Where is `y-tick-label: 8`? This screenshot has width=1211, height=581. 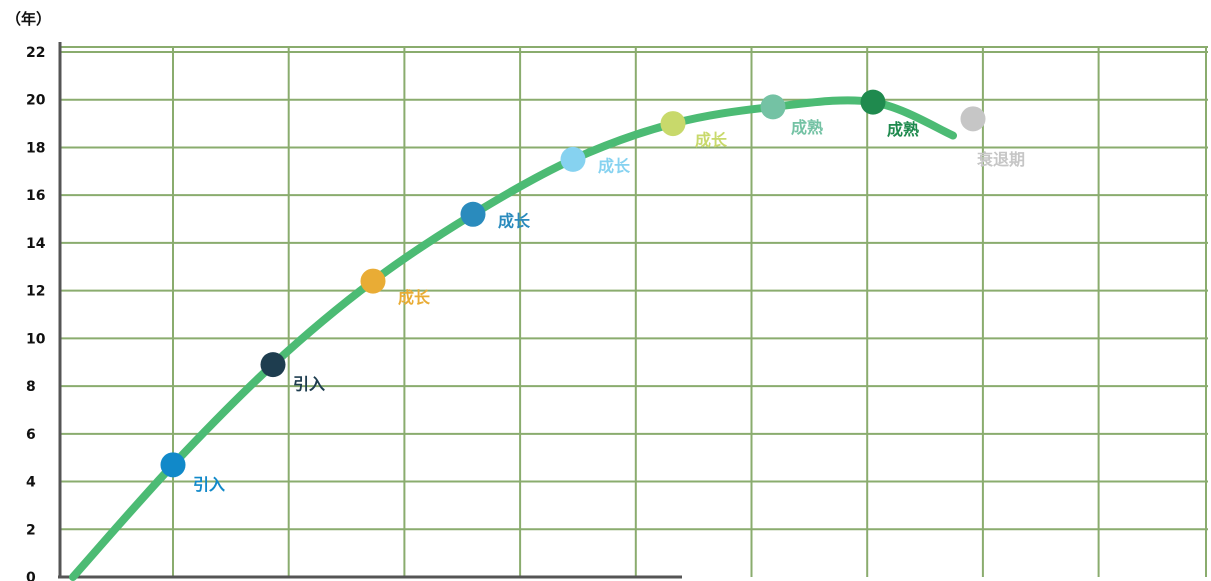 y-tick-label: 8 is located at coordinates (31, 387).